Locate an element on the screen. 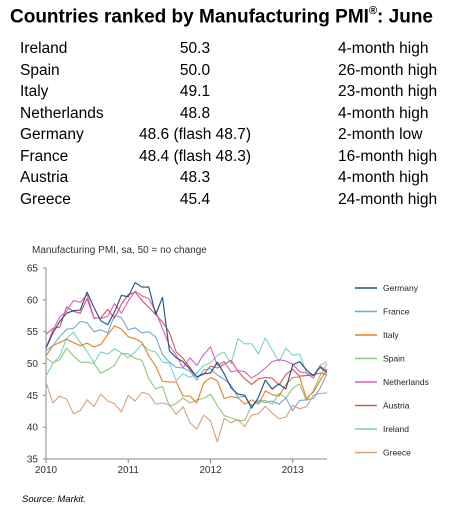 This screenshot has height=513, width=455. legend-label-italy: Italy is located at coordinates (391, 335).